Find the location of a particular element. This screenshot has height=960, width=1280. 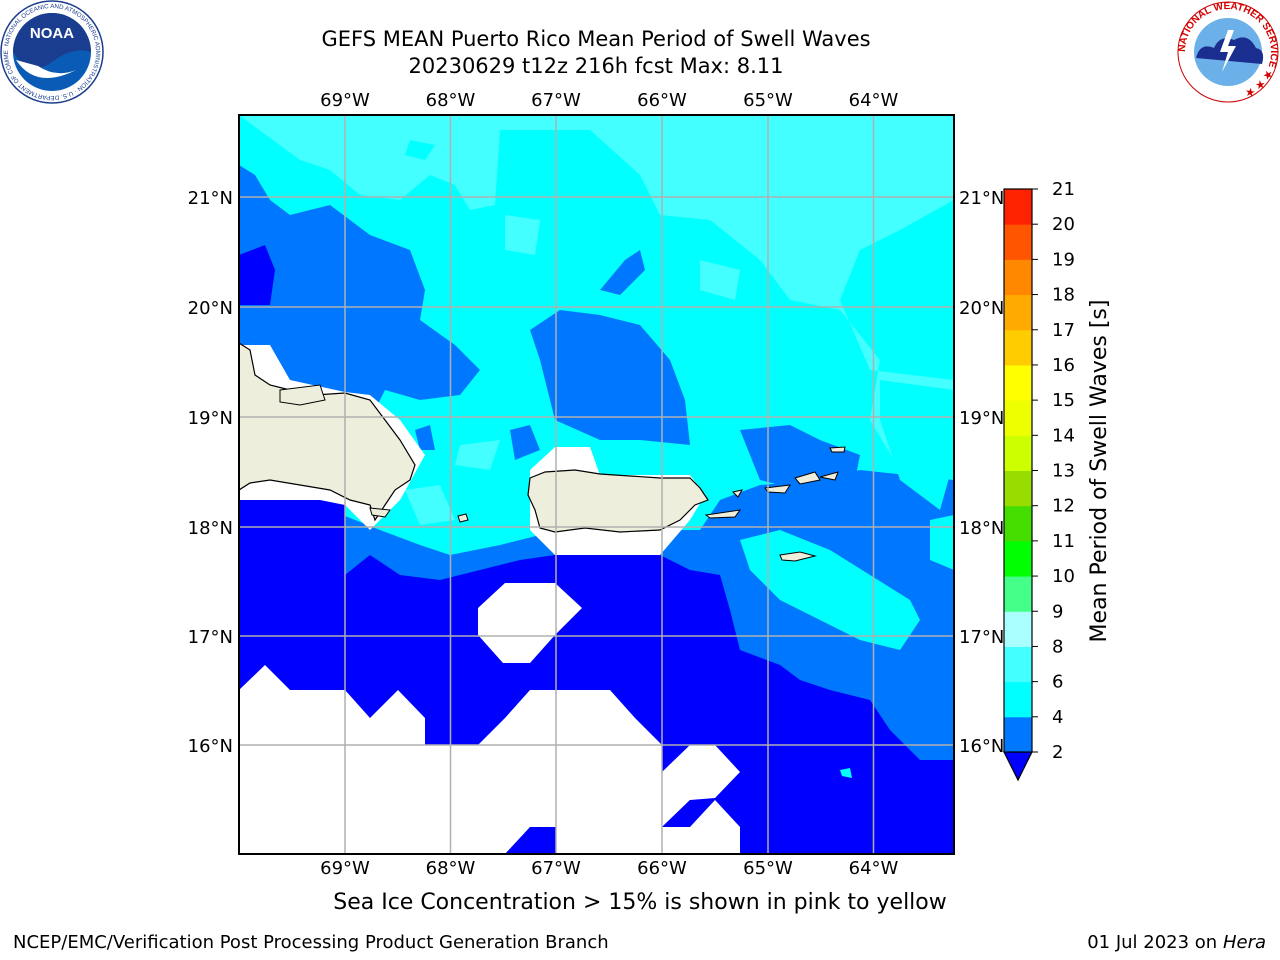

colorbar-tick-label: 2 is located at coordinates (1057, 752).